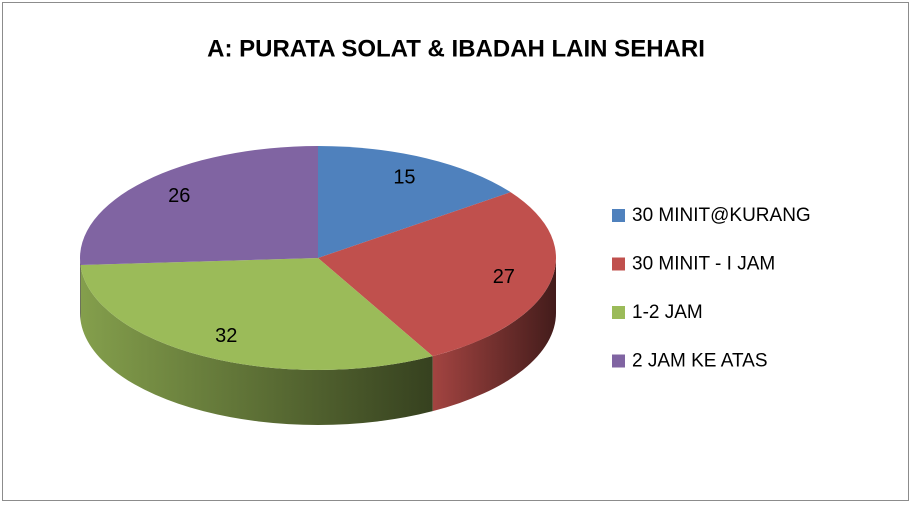  I want to click on legend-label: 30 MINIT - I JAM, so click(703, 264).